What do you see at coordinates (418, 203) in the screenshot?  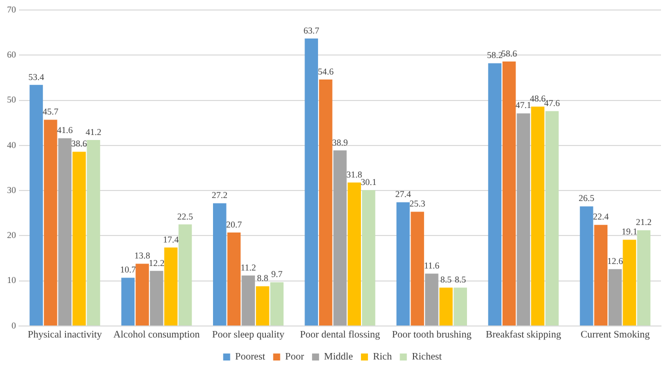 I see `data-label: 25.3` at bounding box center [418, 203].